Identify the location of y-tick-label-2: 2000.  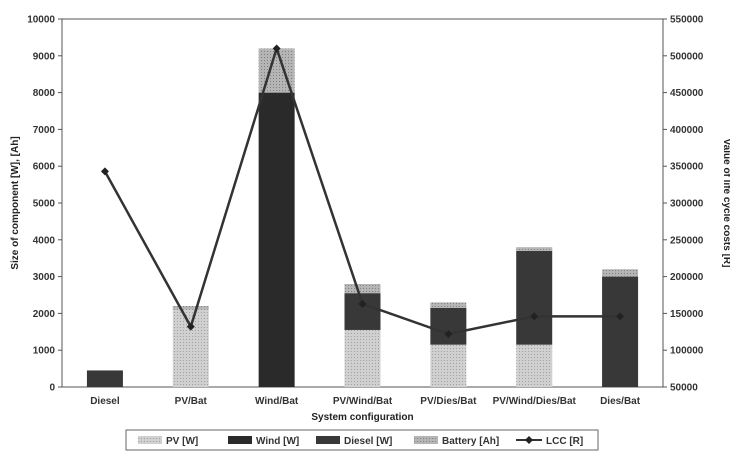
(44, 314).